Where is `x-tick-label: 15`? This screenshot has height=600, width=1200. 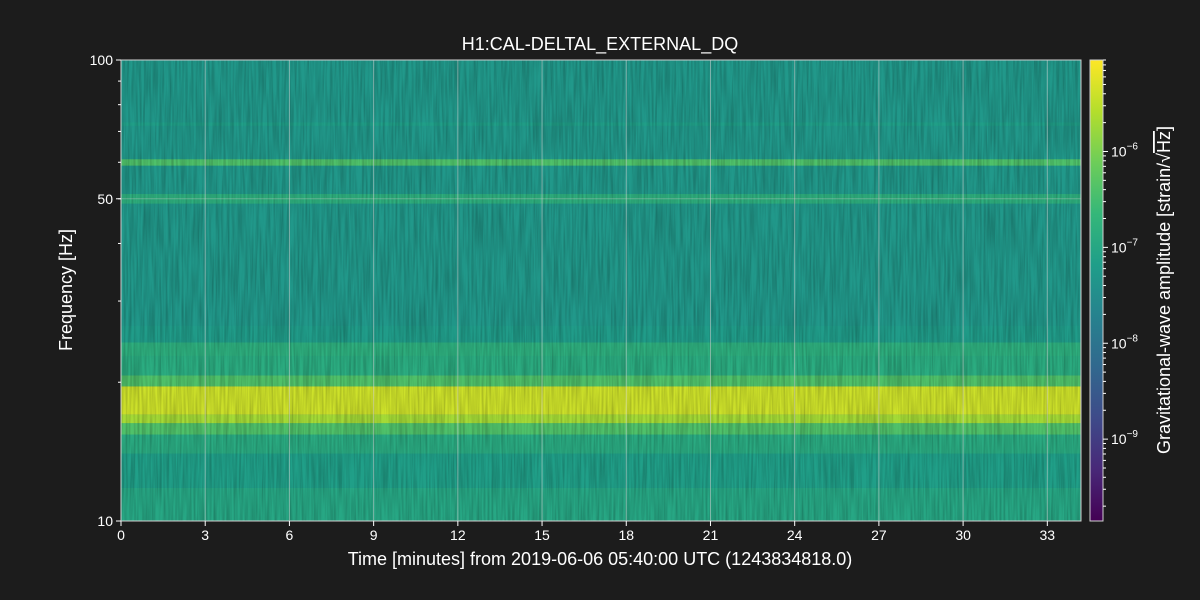 x-tick-label: 15 is located at coordinates (542, 535).